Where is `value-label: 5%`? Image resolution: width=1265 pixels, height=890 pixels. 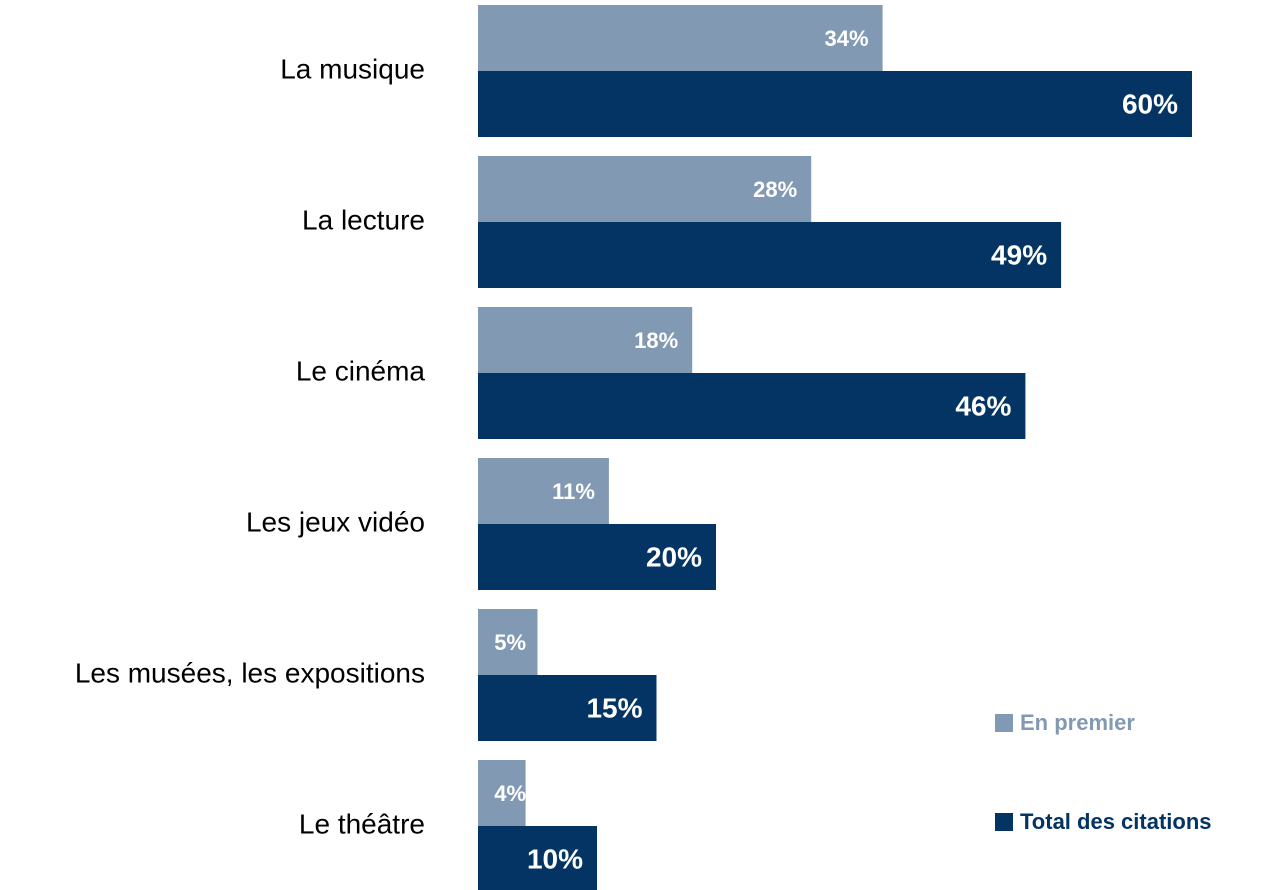
value-label: 5% is located at coordinates (510, 642).